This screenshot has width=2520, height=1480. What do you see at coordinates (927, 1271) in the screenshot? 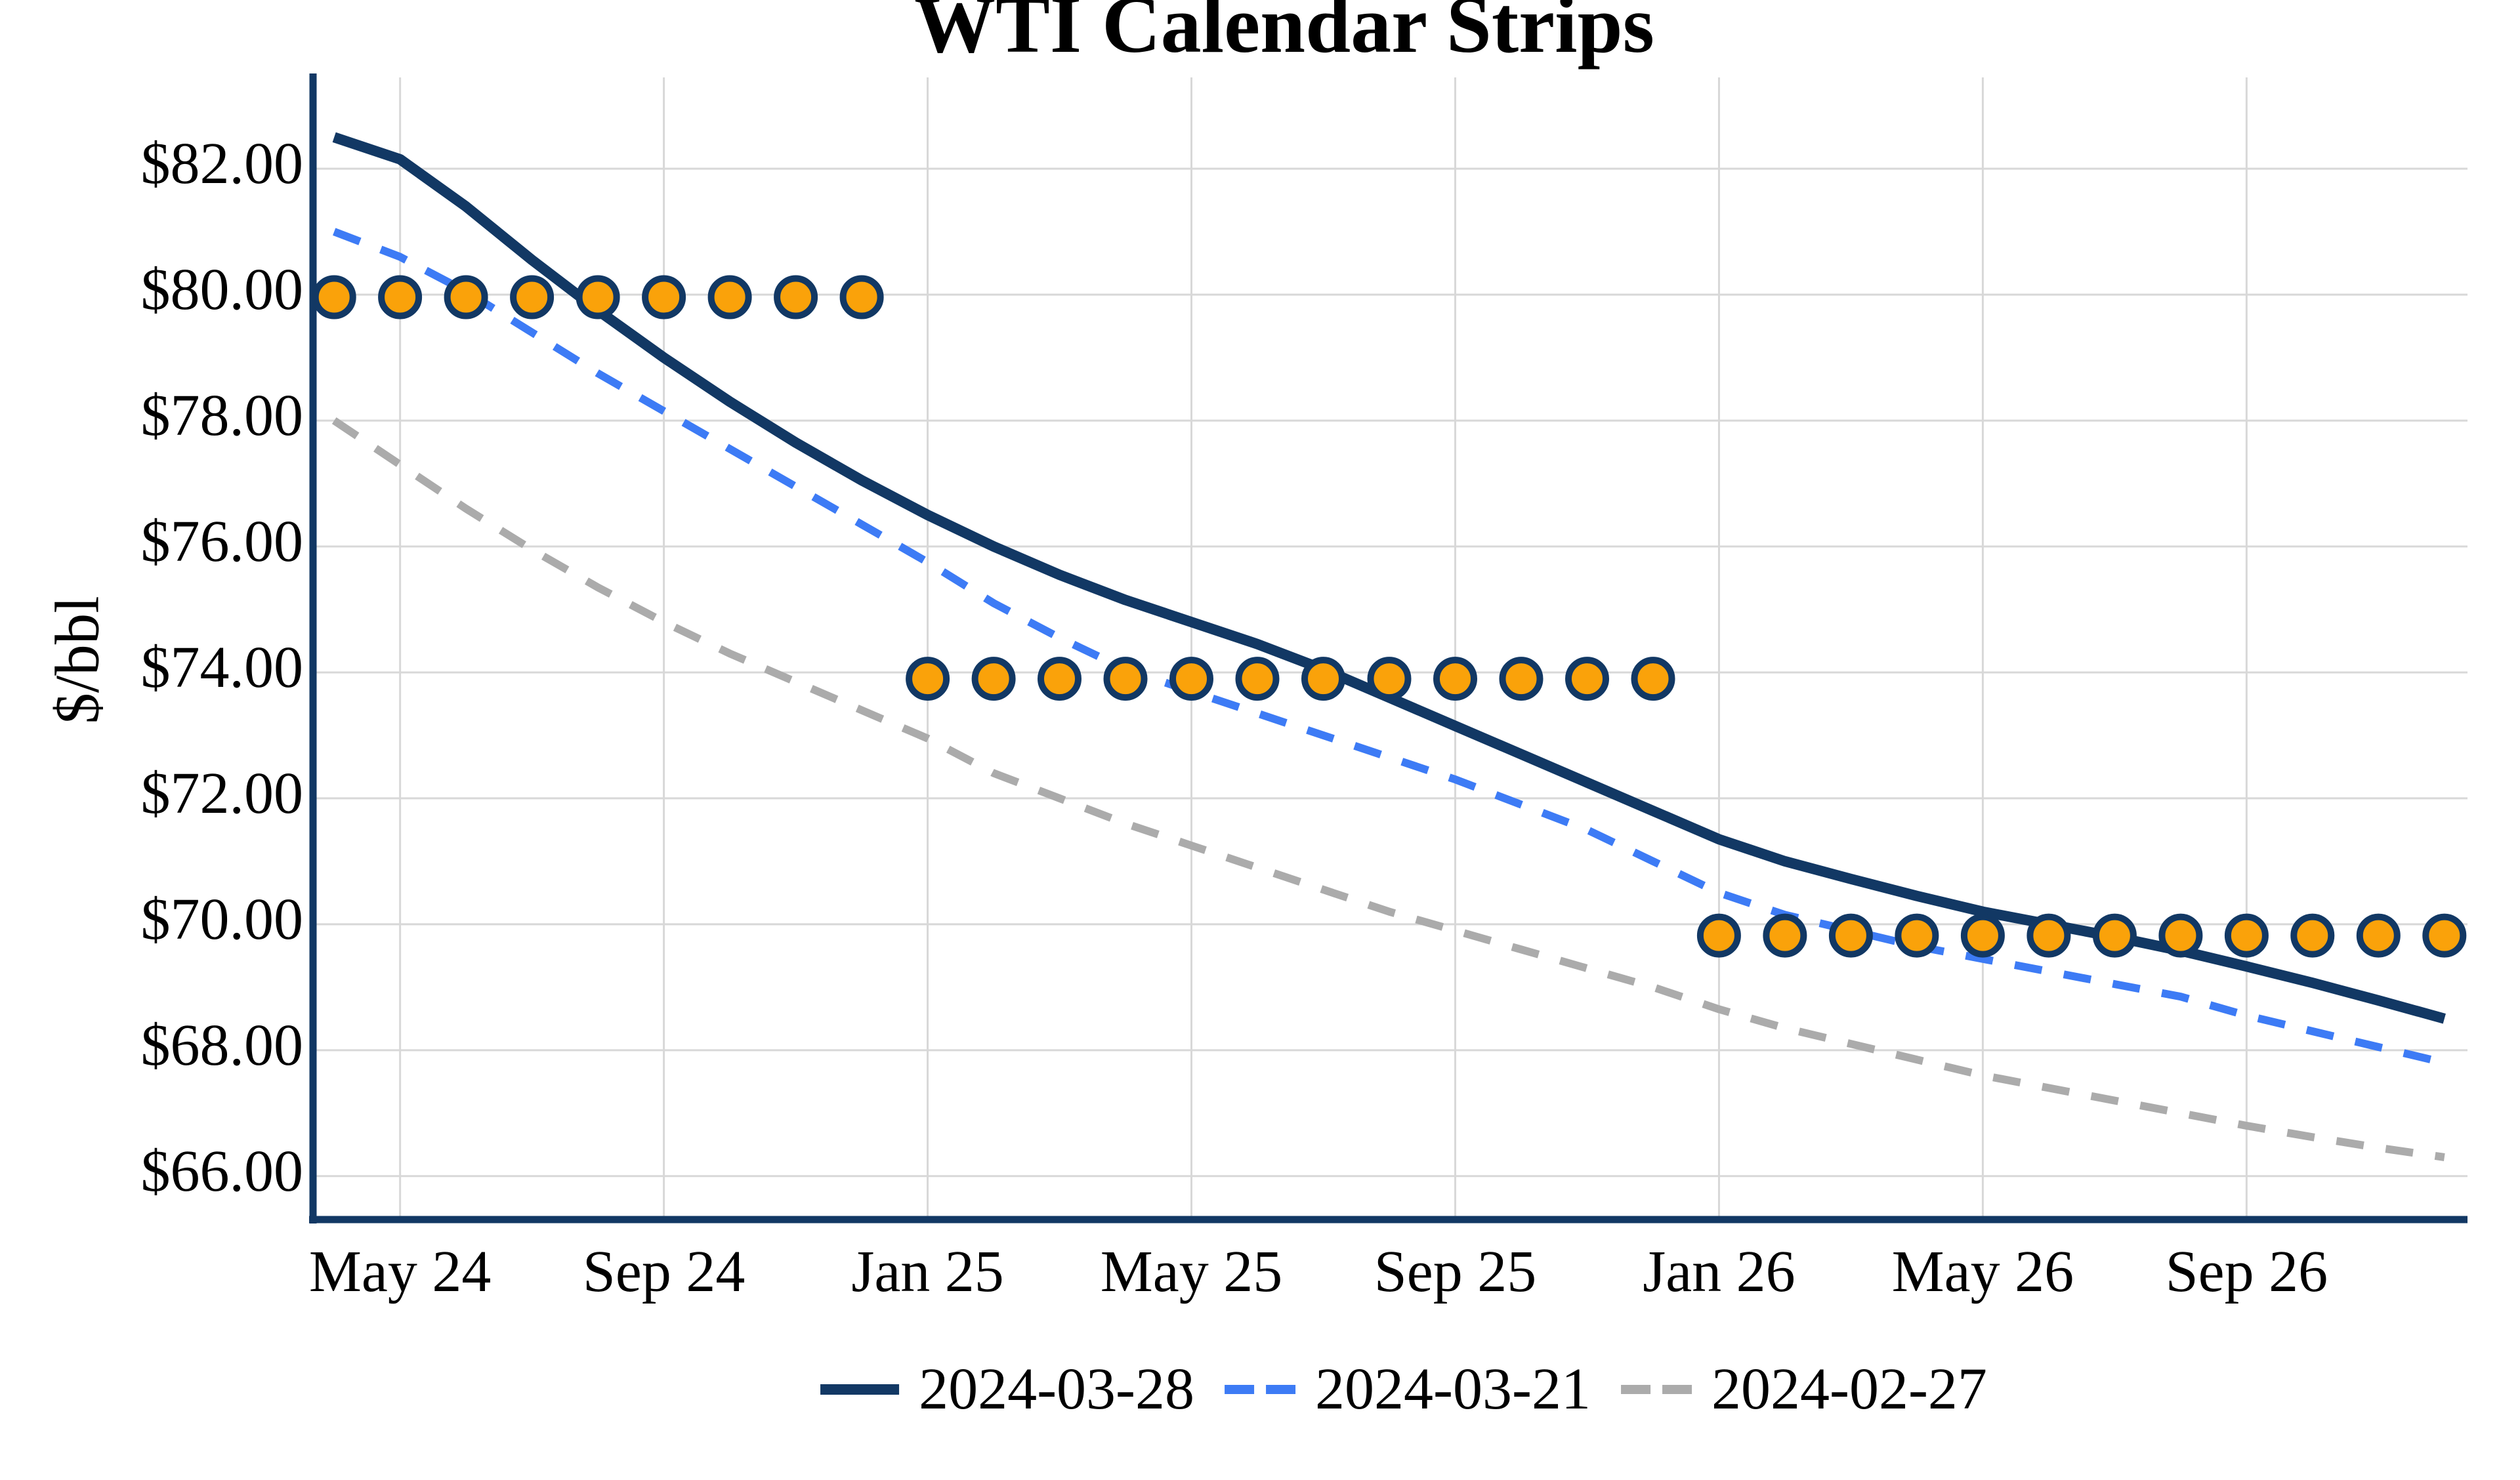
I see `x-tick-label: Jan 25` at bounding box center [927, 1271].